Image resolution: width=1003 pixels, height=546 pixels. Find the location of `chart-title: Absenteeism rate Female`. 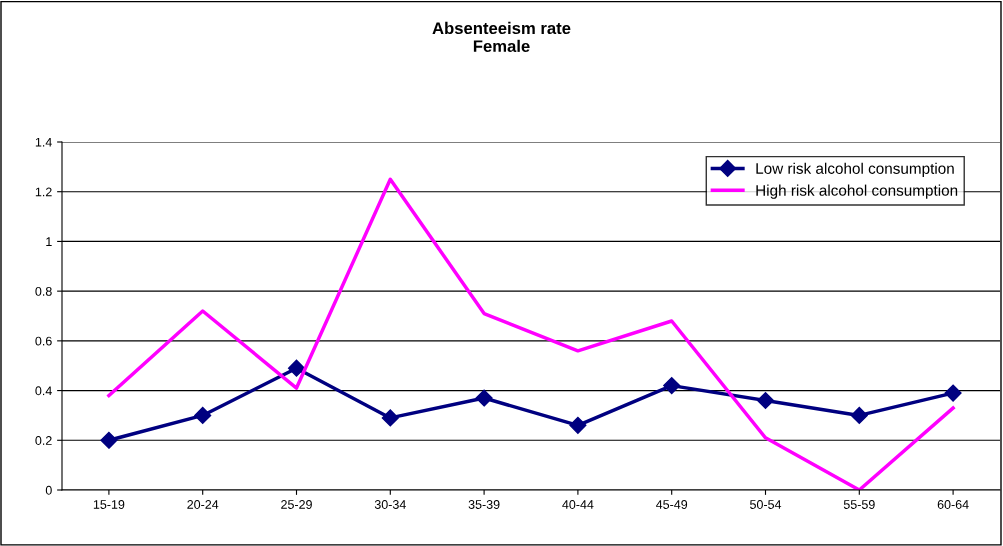

chart-title: Absenteeism rate Female is located at coordinates (501, 37).